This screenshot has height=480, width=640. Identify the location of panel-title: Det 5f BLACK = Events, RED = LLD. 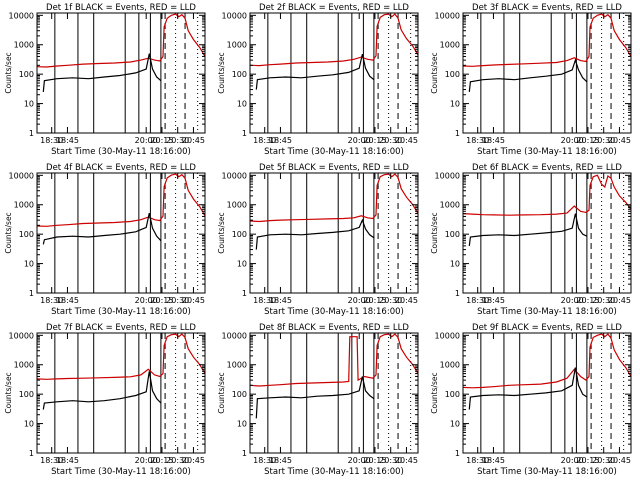
(334, 168).